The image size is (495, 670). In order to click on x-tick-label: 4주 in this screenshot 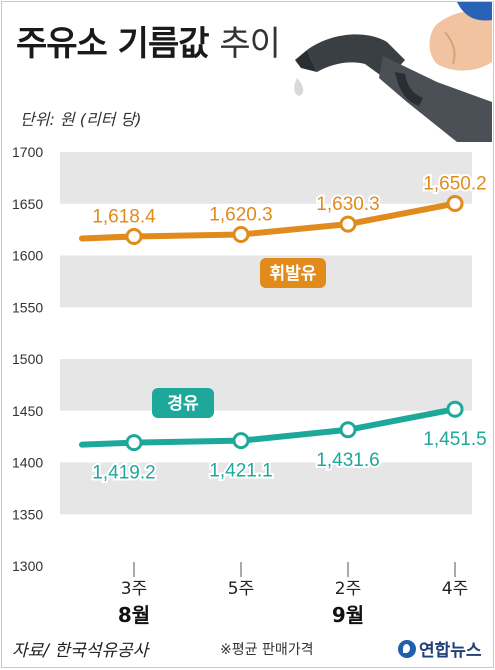, I will do `click(455, 589)`.